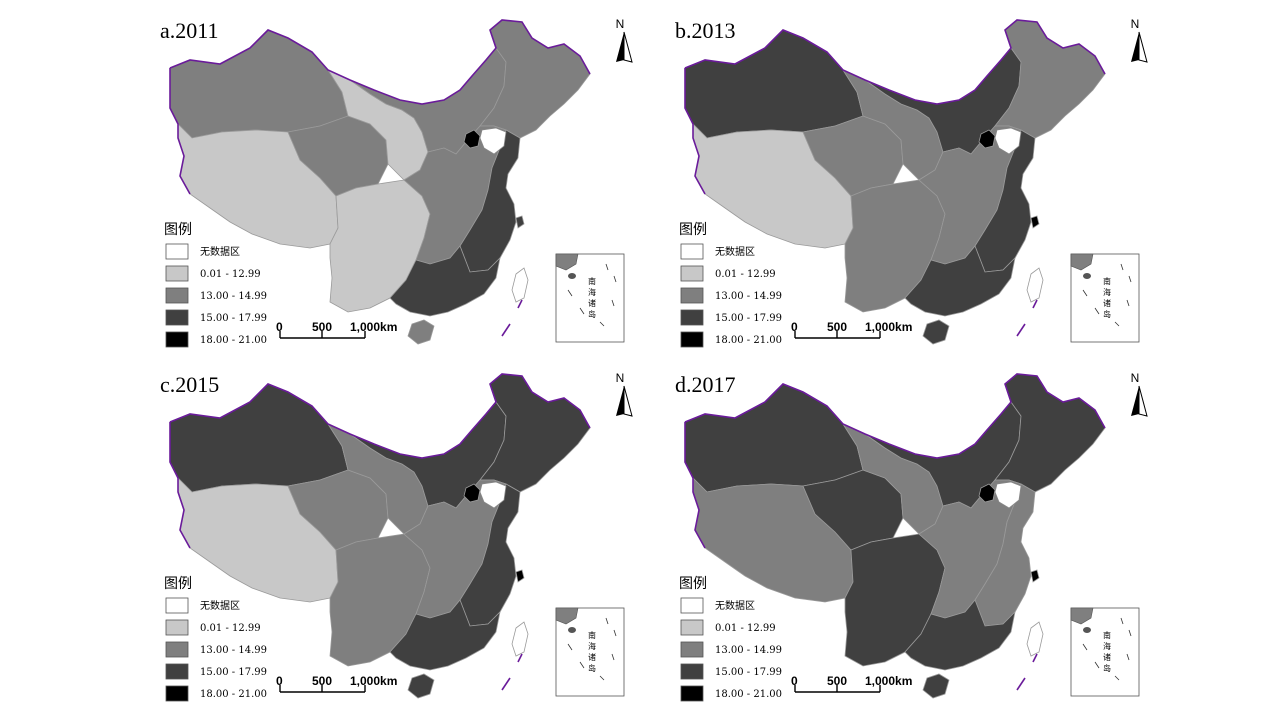 The image size is (1270, 717). I want to click on inset-label: 岛, so click(592, 314).